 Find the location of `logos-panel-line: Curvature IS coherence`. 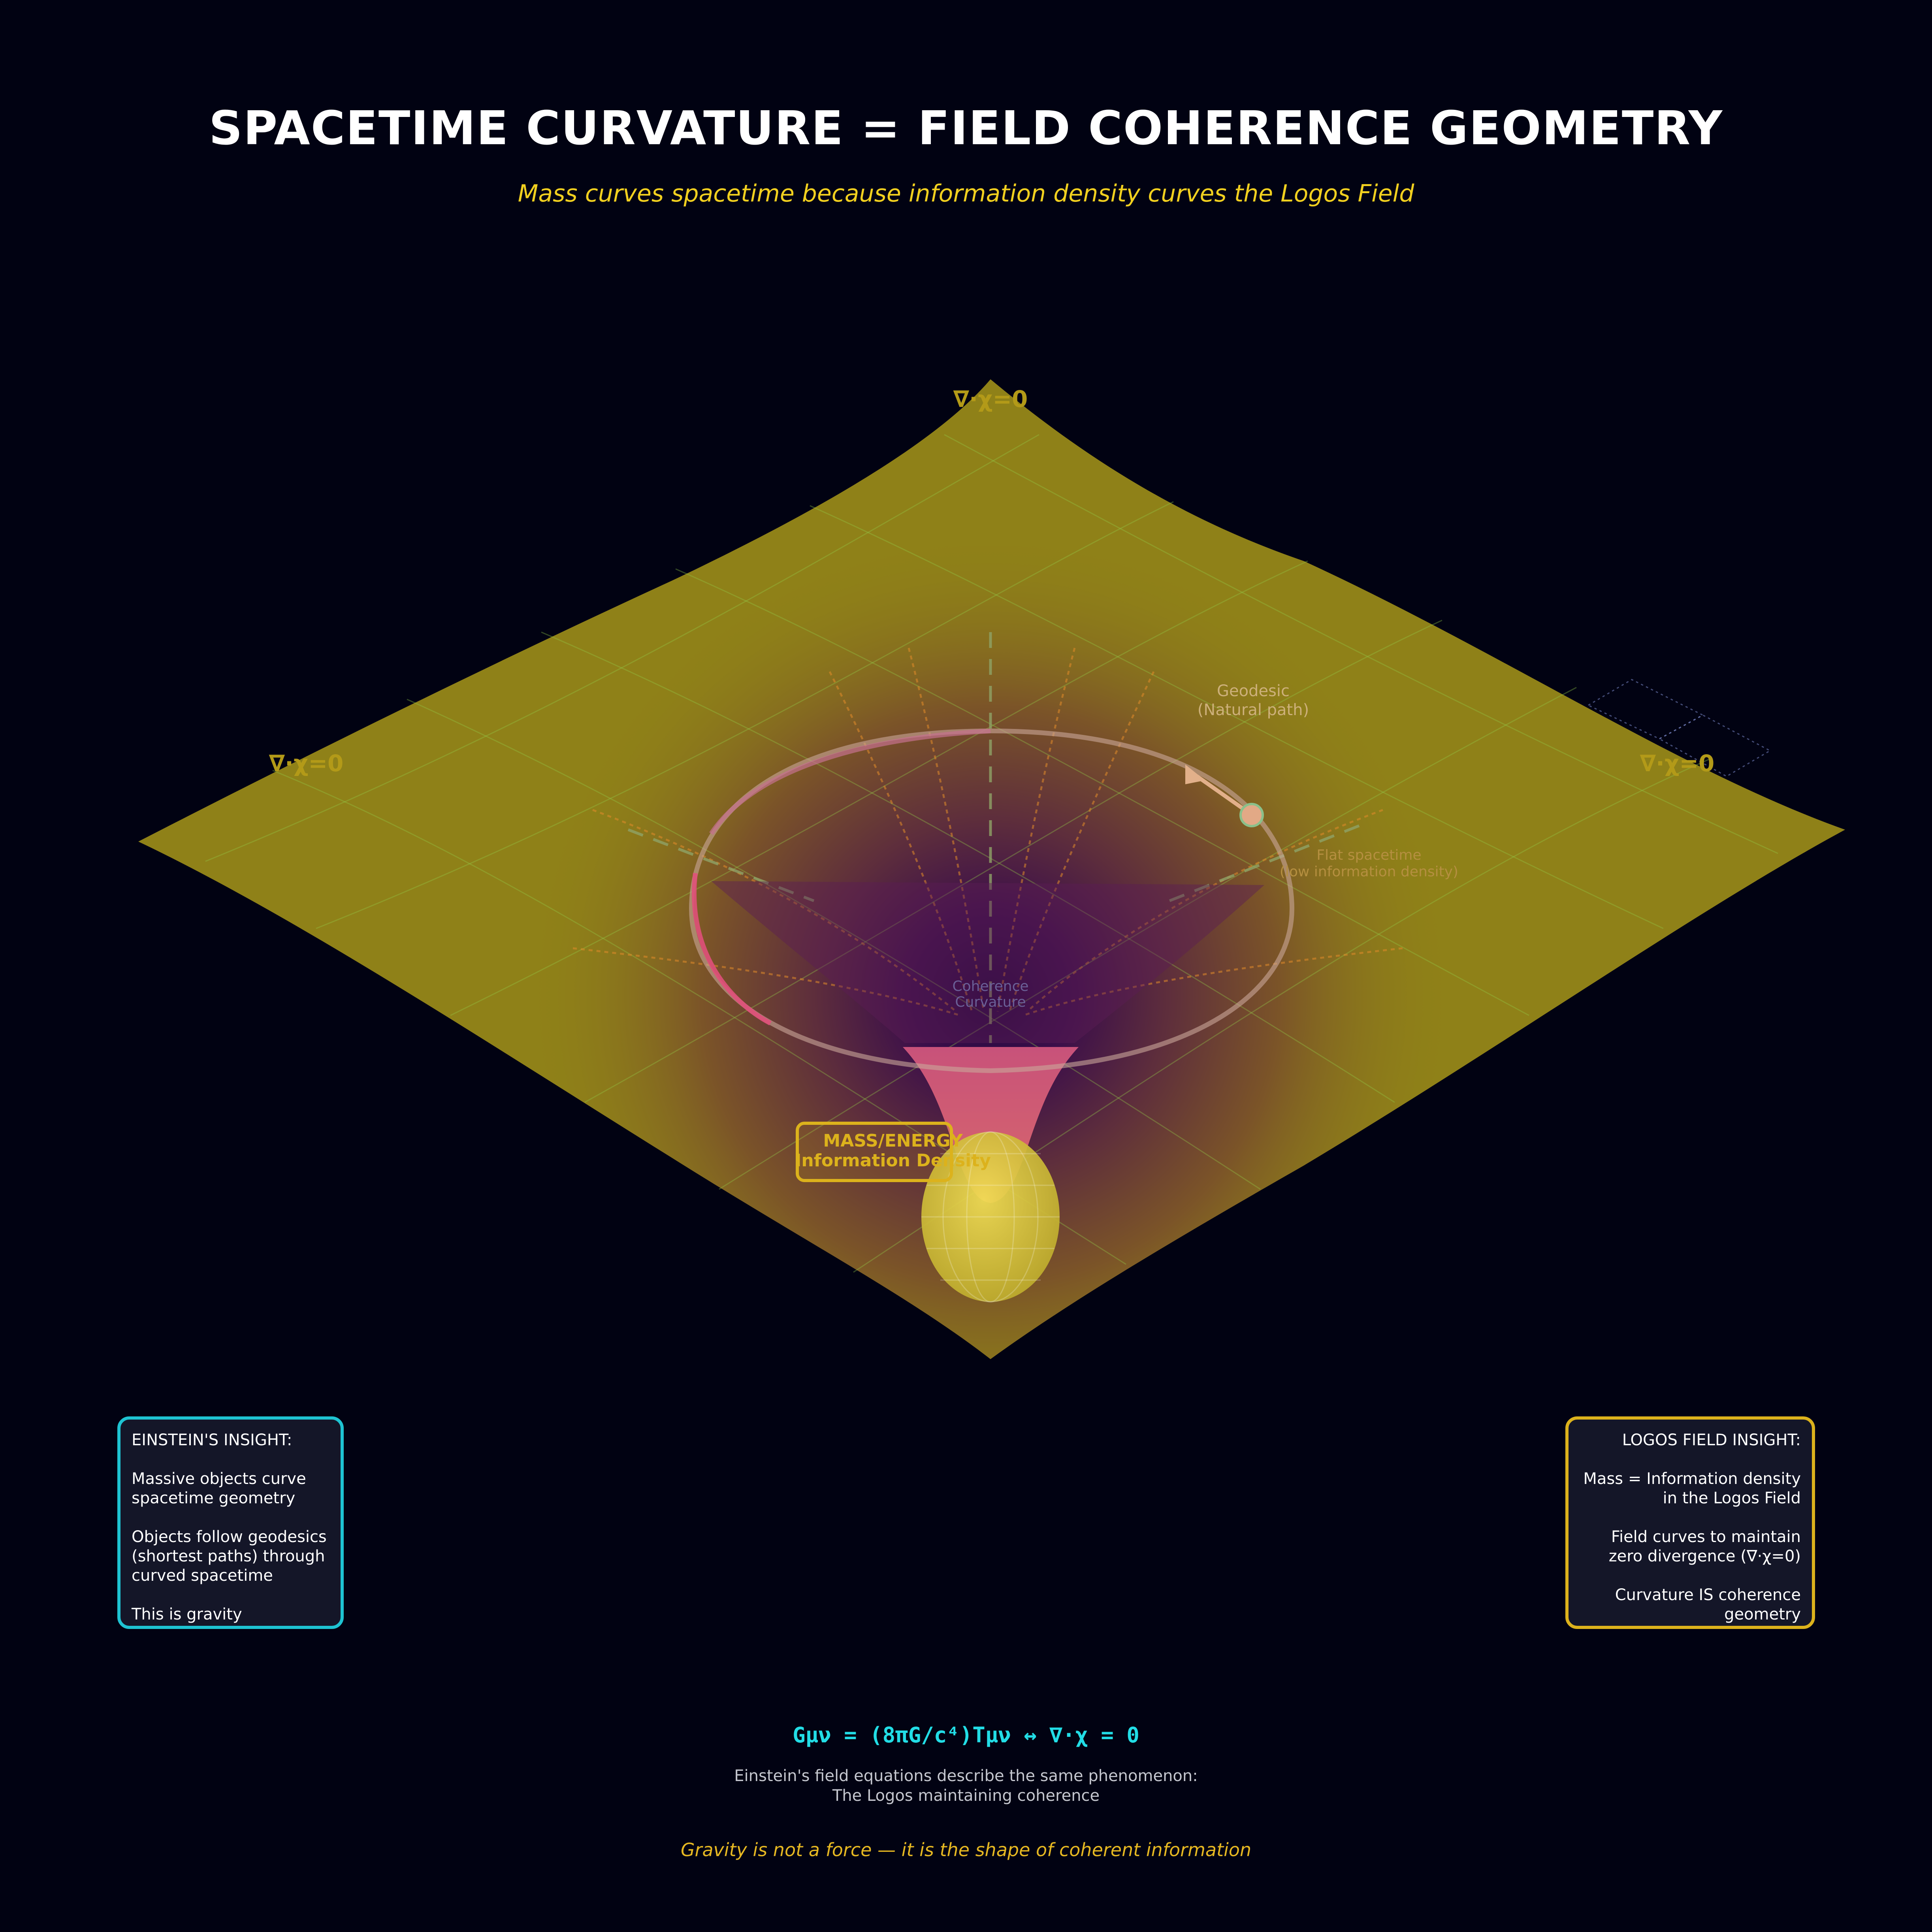

logos-panel-line: Curvature IS coherence is located at coordinates (1708, 1595).